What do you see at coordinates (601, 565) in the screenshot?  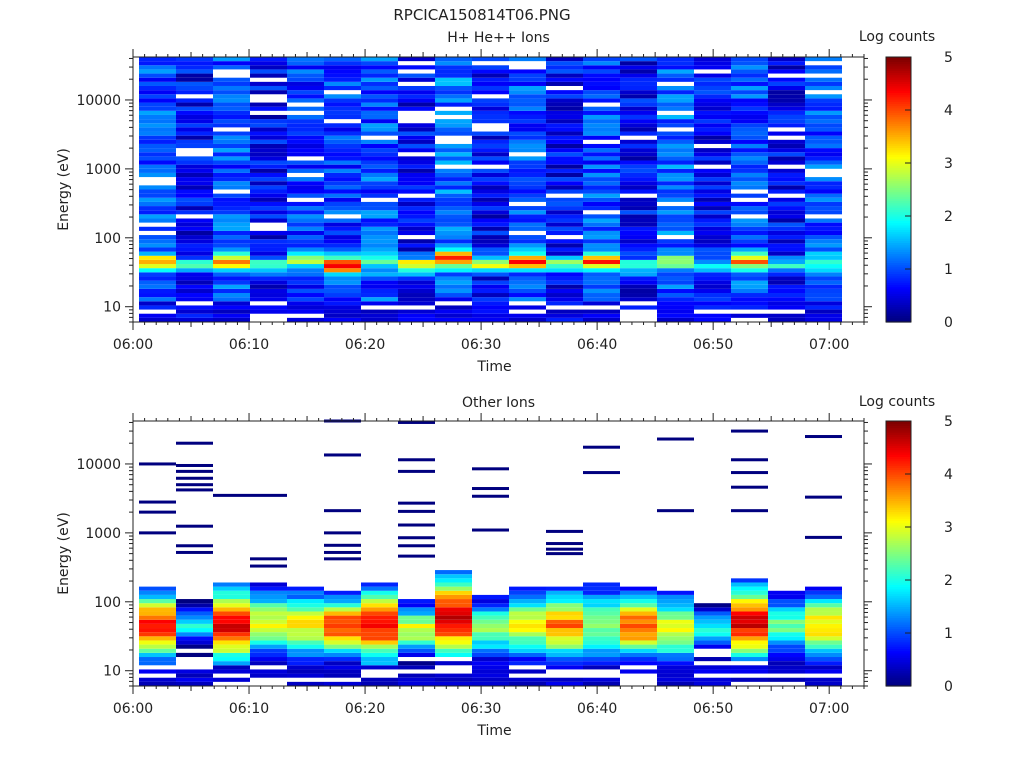 I see `time-bin-column` at bounding box center [601, 565].